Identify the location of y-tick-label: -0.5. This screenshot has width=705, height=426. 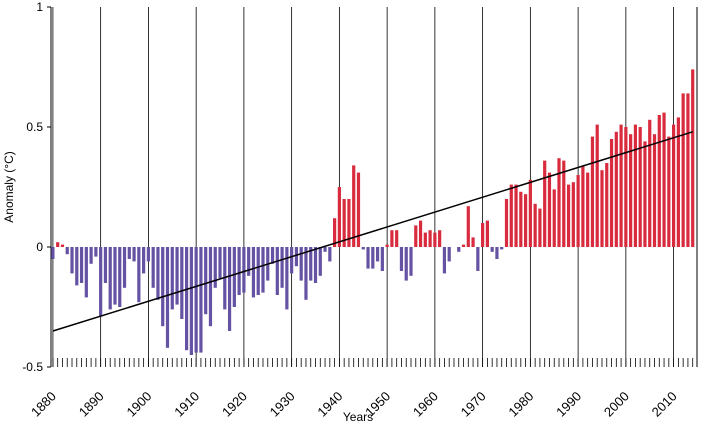
(32, 367).